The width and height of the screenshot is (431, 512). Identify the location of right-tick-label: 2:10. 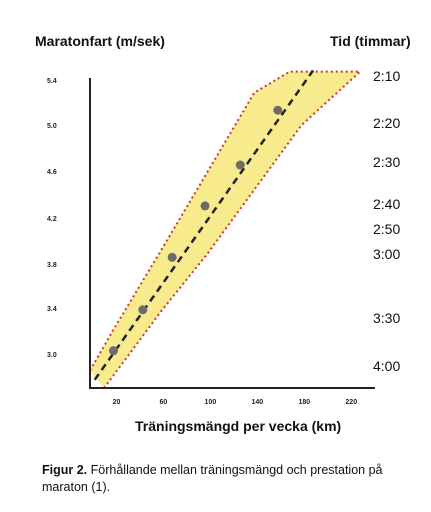
(386, 76).